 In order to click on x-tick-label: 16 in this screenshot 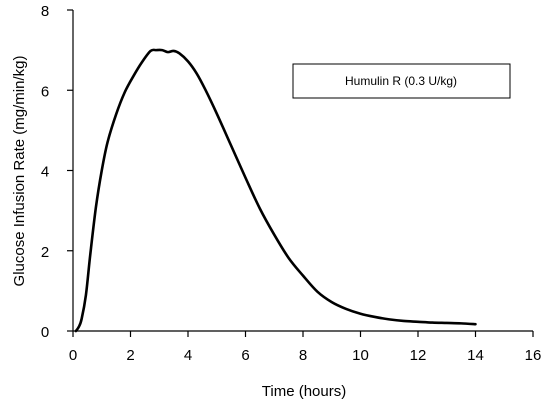, I will do `click(533, 355)`.